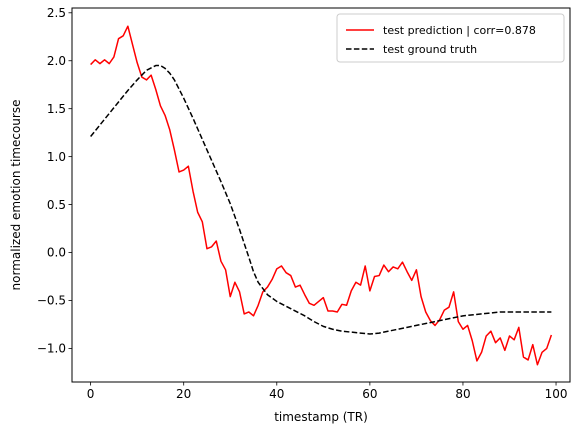 This screenshot has height=435, width=578. What do you see at coordinates (16, 195) in the screenshot?
I see `y-axis-label: normalized emotion timecourse` at bounding box center [16, 195].